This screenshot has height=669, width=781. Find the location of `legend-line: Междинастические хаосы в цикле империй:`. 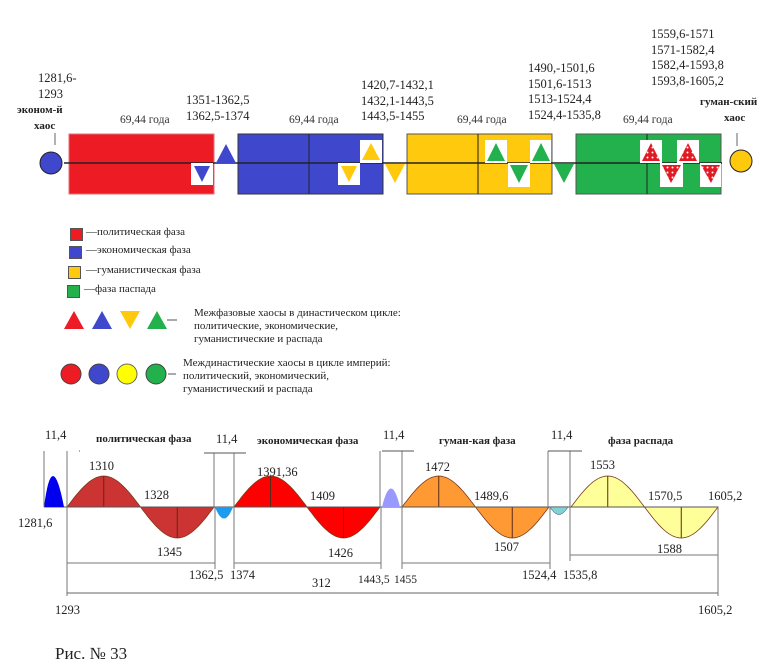

legend-line: Междинастические хаосы в цикле империй: is located at coordinates (287, 363).